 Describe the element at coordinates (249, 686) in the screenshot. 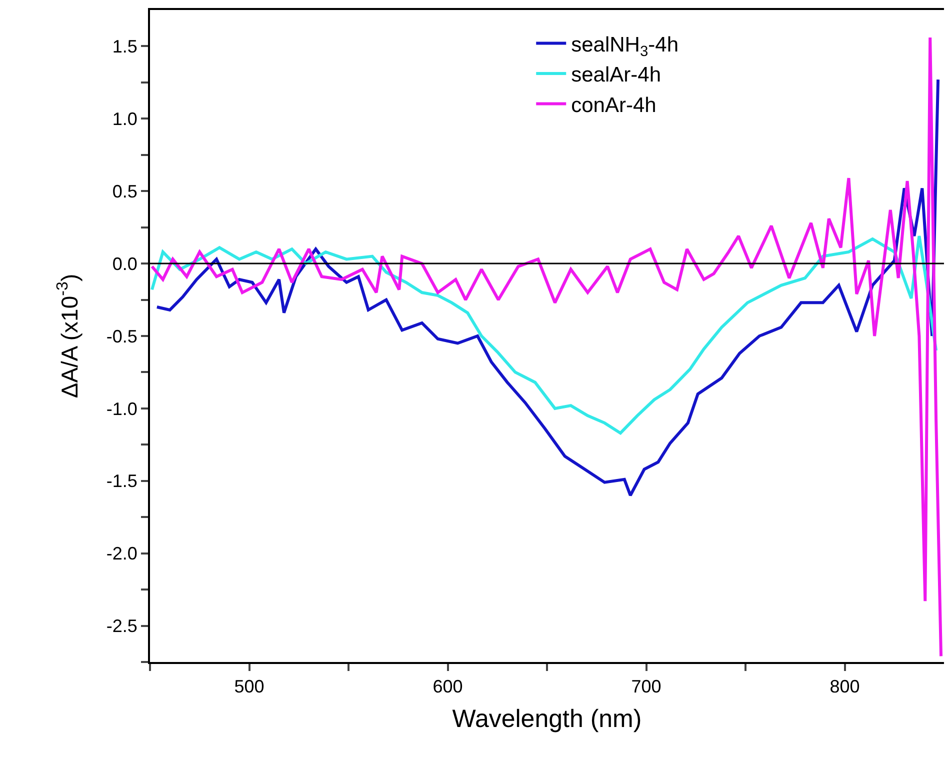

I see `x-tick-label: 500` at that location.